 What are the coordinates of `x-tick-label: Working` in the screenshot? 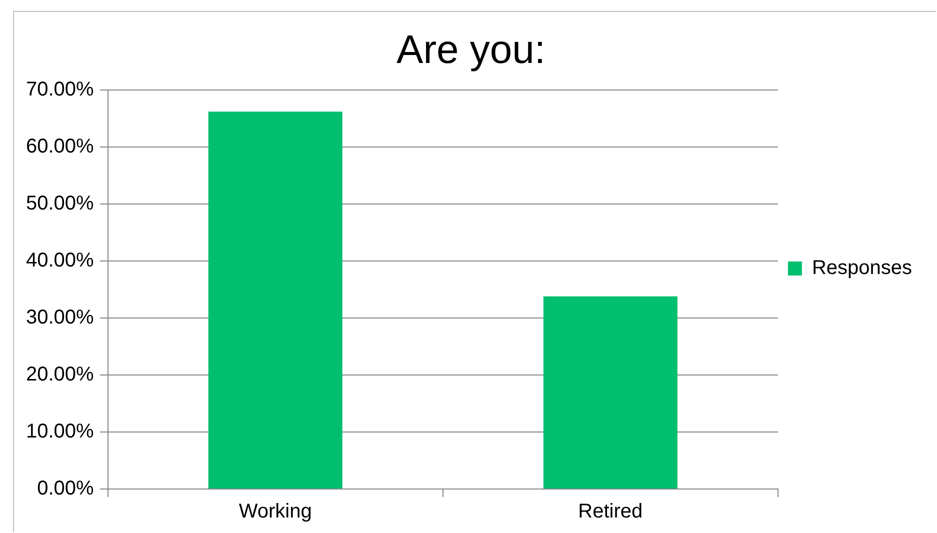 It's located at (275, 511).